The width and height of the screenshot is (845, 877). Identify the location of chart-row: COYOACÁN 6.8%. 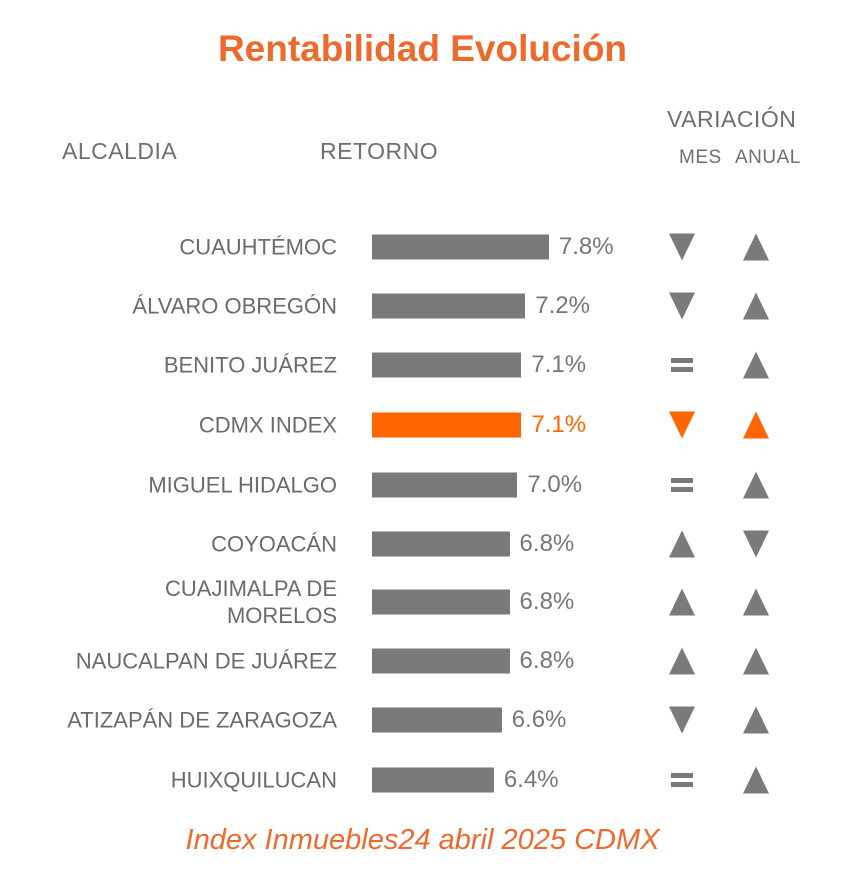
(422, 544).